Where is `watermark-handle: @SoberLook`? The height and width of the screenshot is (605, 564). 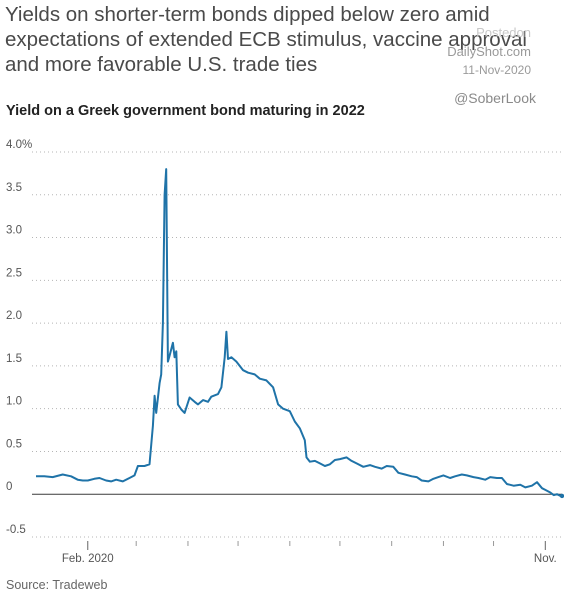 watermark-handle: @SoberLook is located at coordinates (495, 98).